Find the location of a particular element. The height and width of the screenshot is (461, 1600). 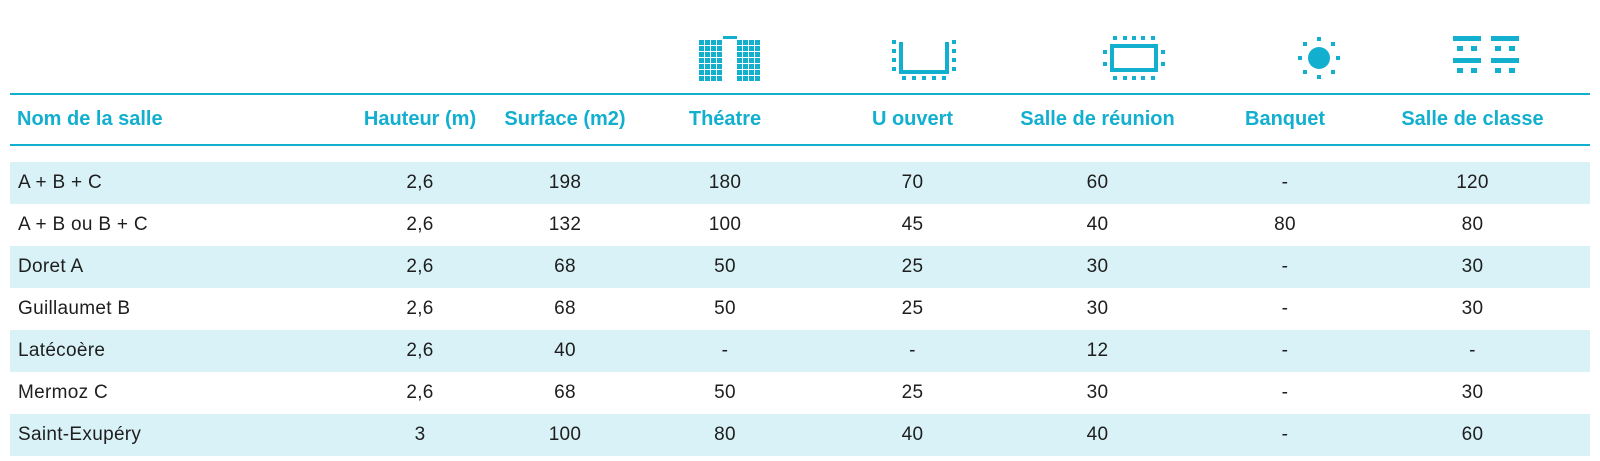

table-row: Guillaumet B 2,6 68 50 25 30 - 30 is located at coordinates (800, 309).